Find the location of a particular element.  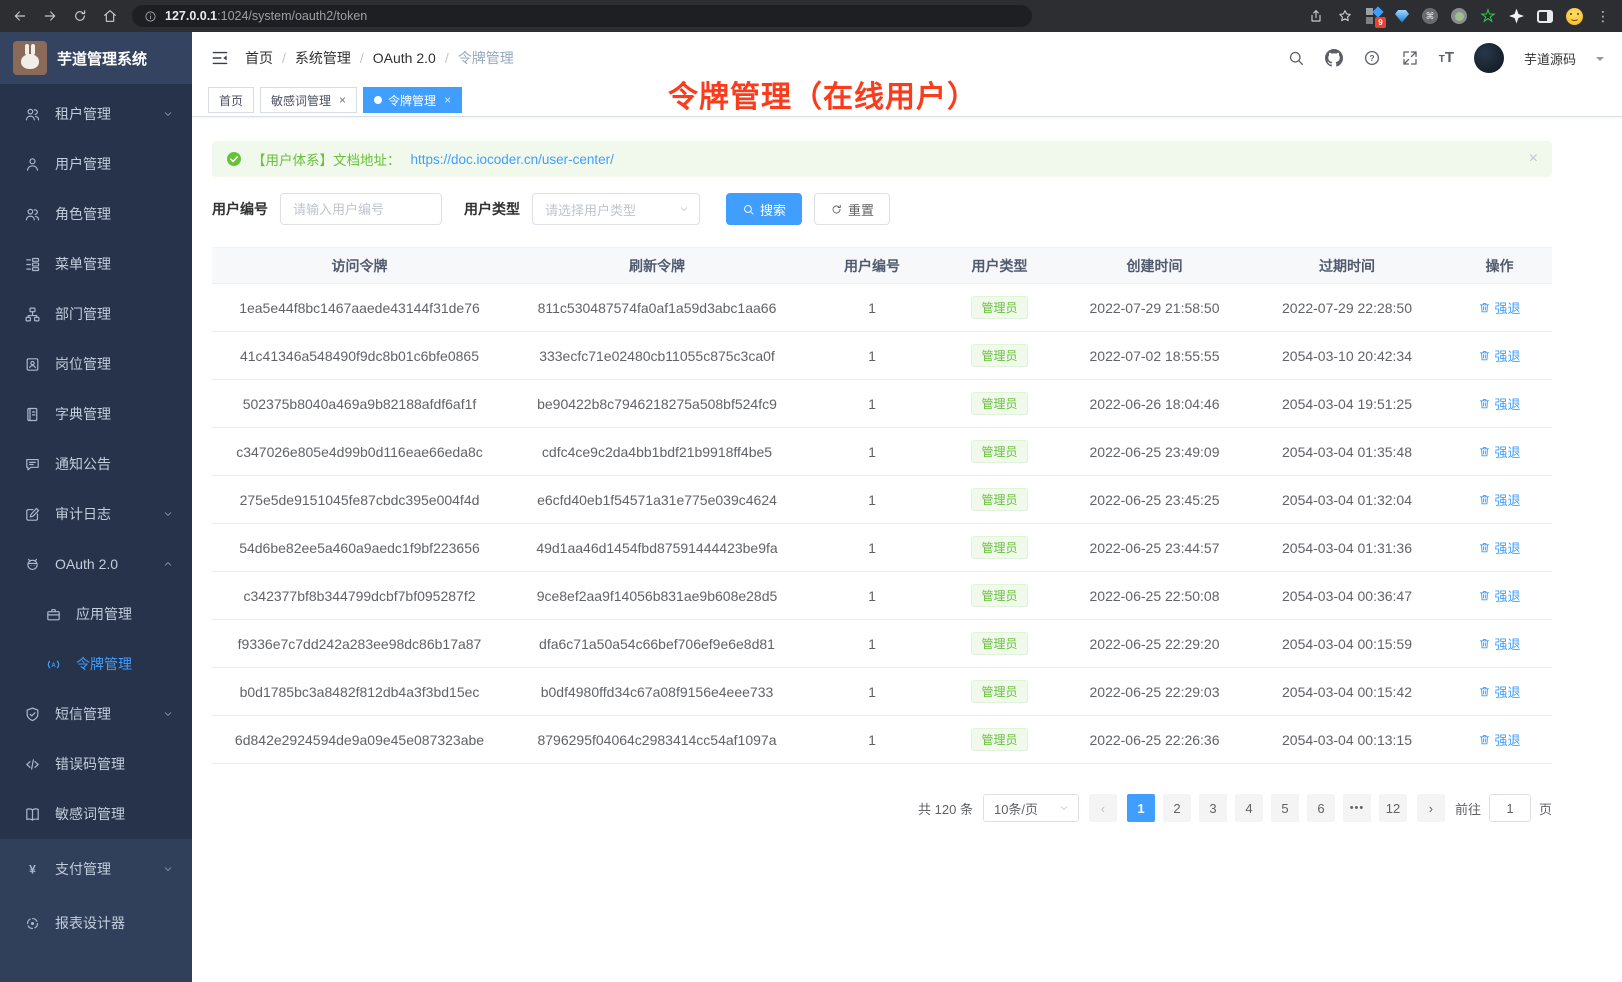

sidebar-item-label: 敏感词管理 is located at coordinates (90, 814).